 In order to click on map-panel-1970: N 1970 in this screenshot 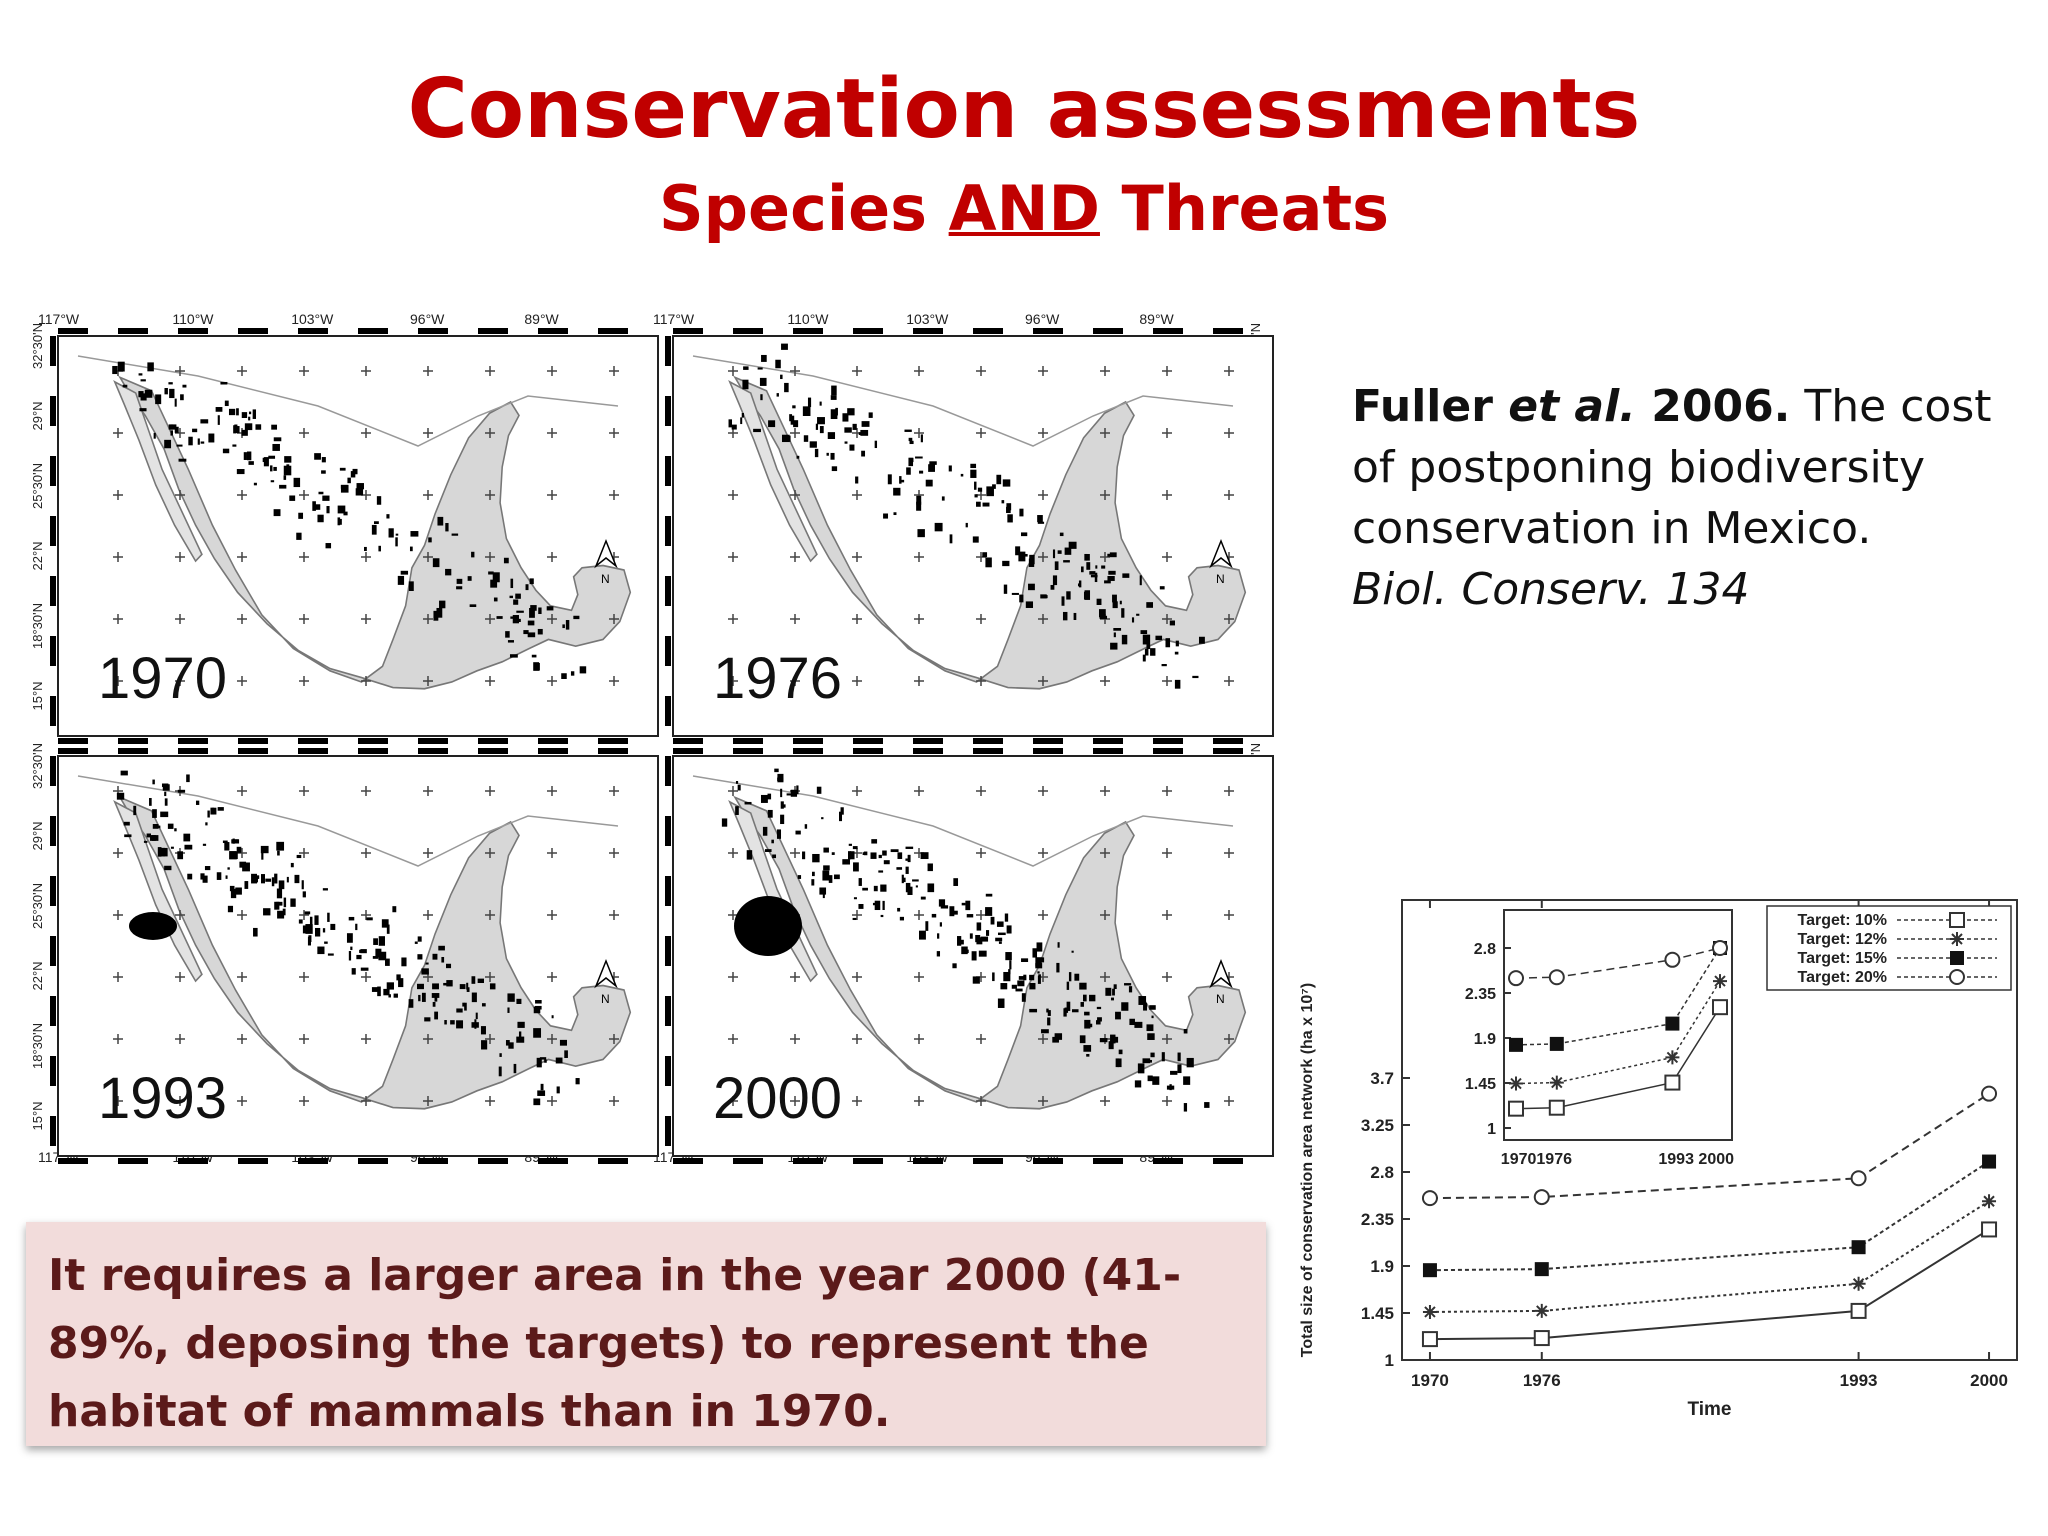, I will do `click(354, 536)`.